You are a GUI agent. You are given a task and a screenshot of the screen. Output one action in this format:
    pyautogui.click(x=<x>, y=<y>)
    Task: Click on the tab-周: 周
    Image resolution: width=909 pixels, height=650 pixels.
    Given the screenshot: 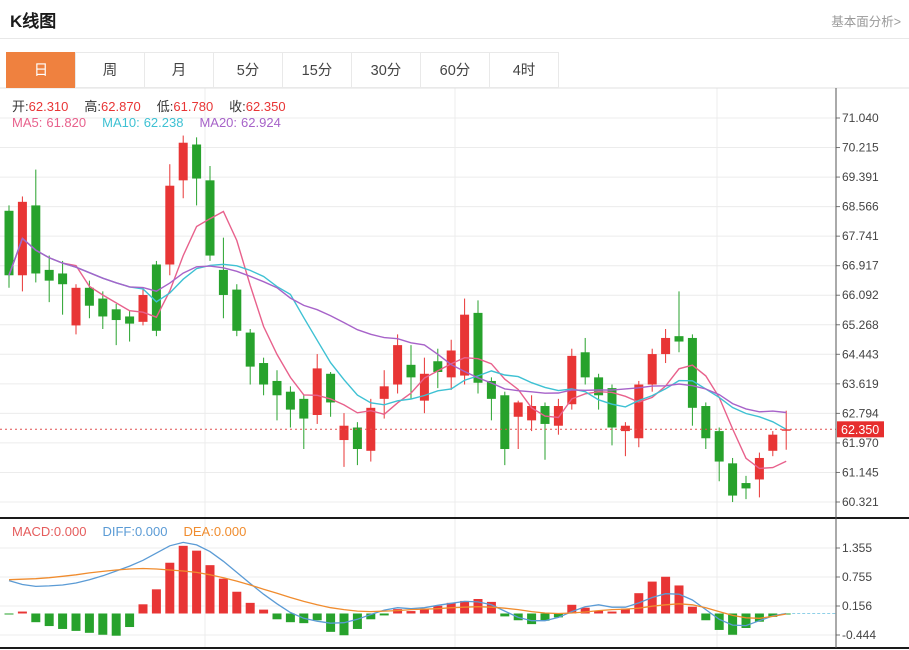 What is the action you would take?
    pyautogui.click(x=110, y=70)
    